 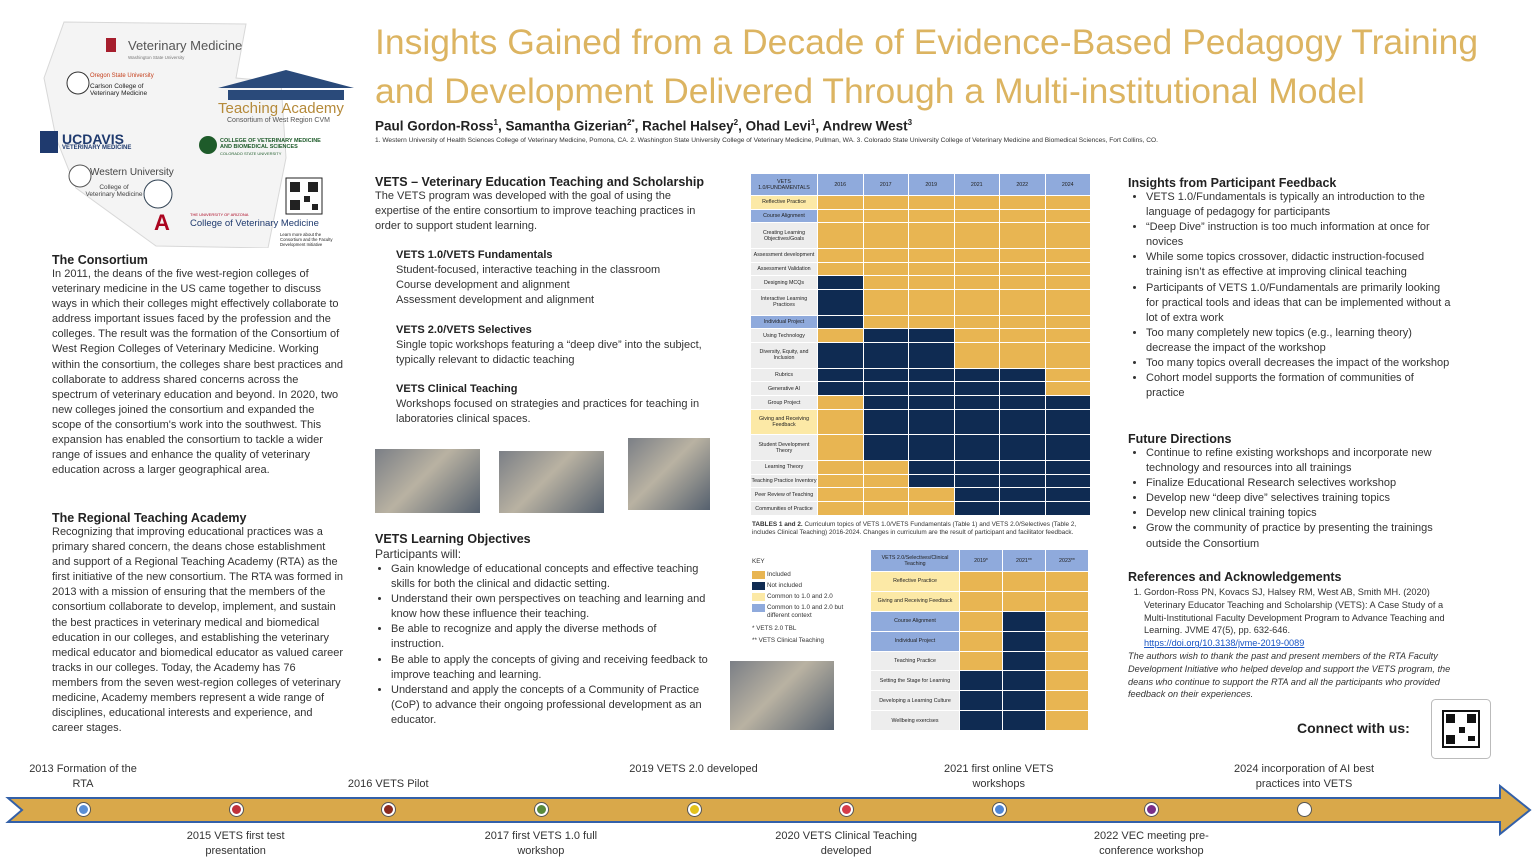 What do you see at coordinates (1067, 184) in the screenshot?
I see `header-cell: 2024` at bounding box center [1067, 184].